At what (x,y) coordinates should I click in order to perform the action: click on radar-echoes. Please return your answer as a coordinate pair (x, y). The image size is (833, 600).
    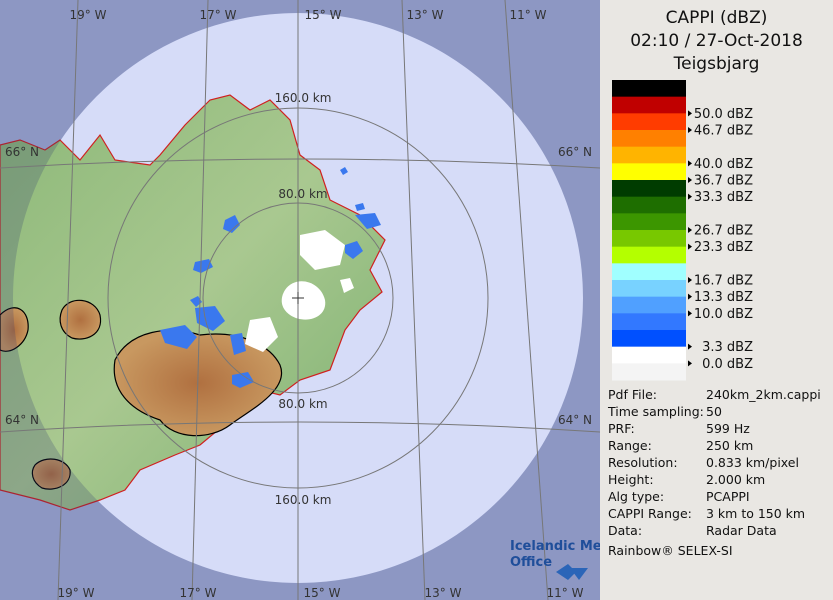
    Looking at the image, I should click on (270, 277).